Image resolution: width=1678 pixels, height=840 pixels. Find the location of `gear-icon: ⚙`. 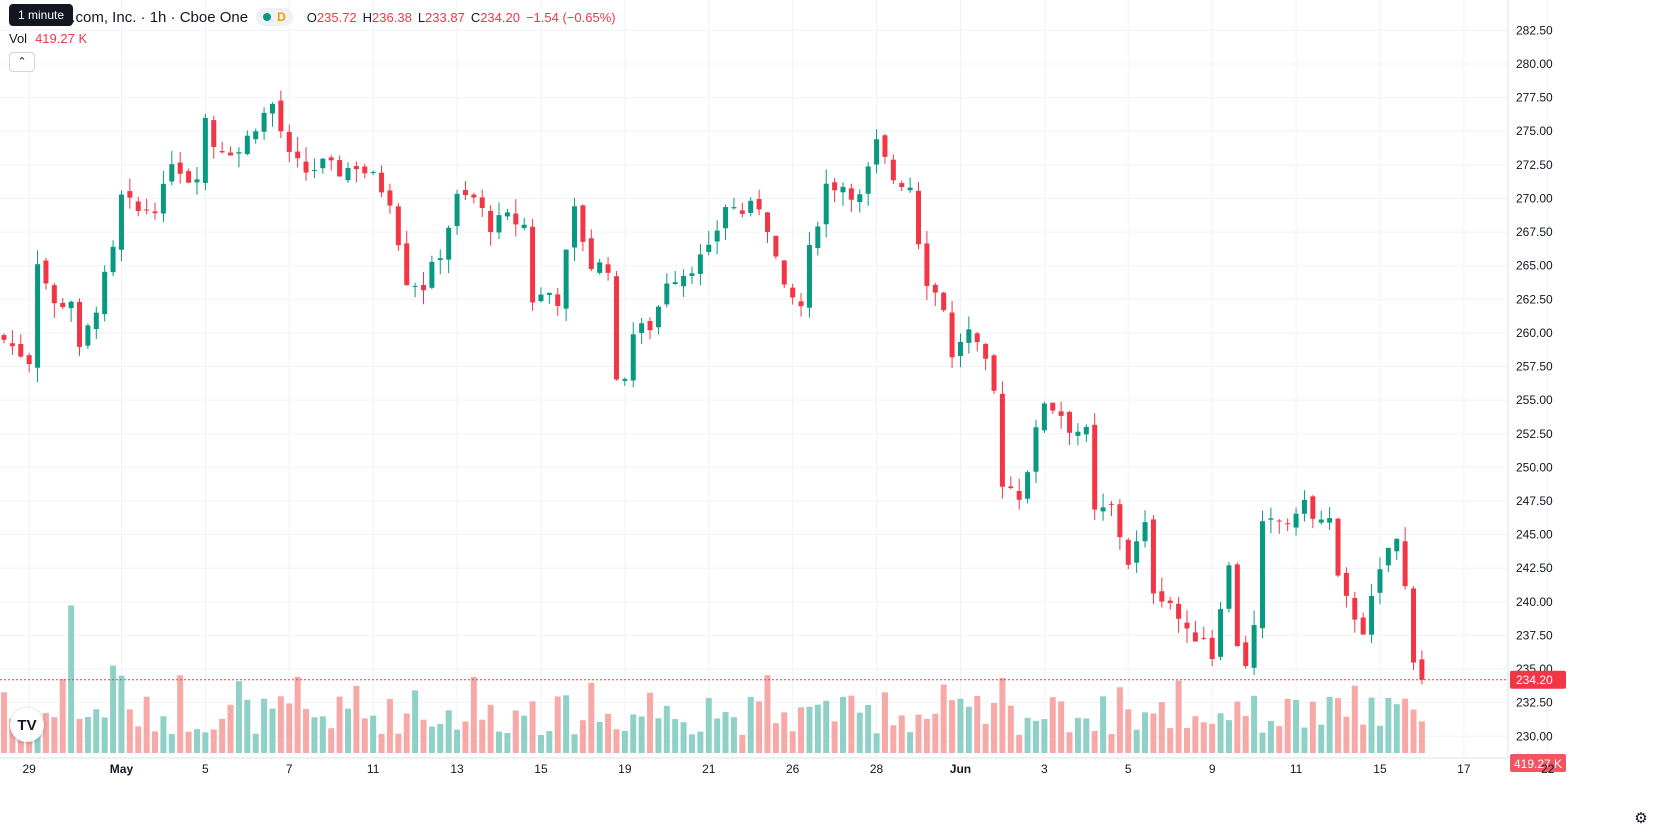

gear-icon: ⚙ is located at coordinates (1641, 818).